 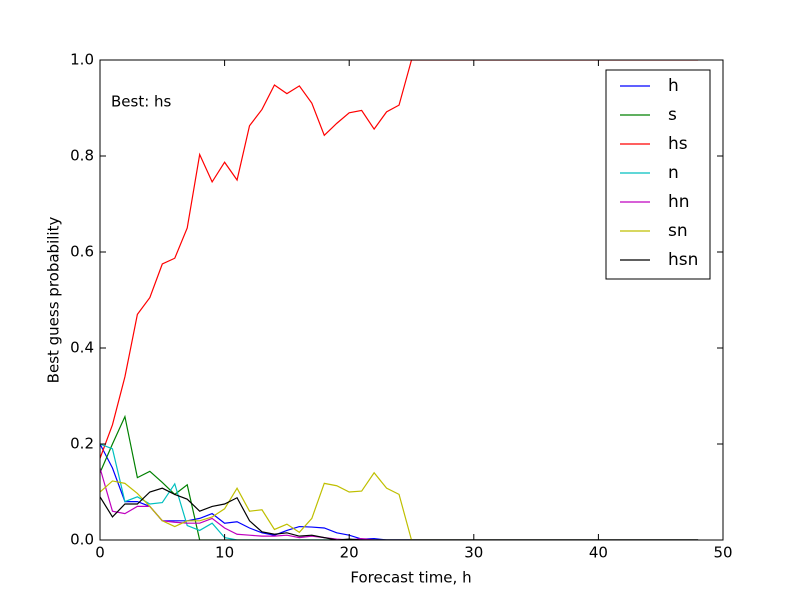 What do you see at coordinates (672, 115) in the screenshot?
I see `legend-label: s` at bounding box center [672, 115].